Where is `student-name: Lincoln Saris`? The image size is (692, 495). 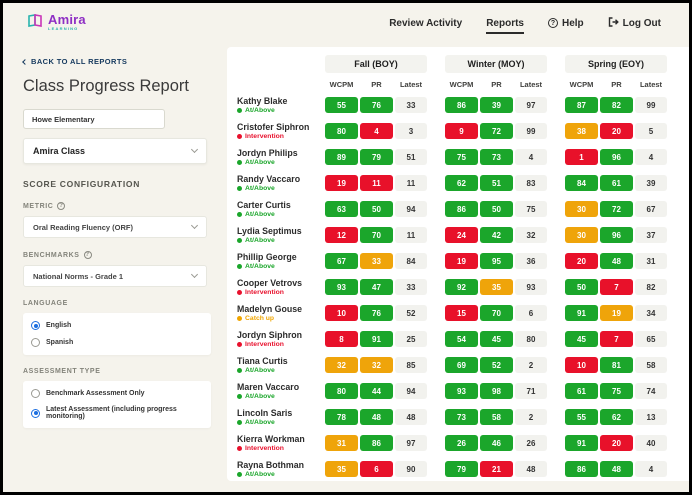 student-name: Lincoln Saris is located at coordinates (265, 412).